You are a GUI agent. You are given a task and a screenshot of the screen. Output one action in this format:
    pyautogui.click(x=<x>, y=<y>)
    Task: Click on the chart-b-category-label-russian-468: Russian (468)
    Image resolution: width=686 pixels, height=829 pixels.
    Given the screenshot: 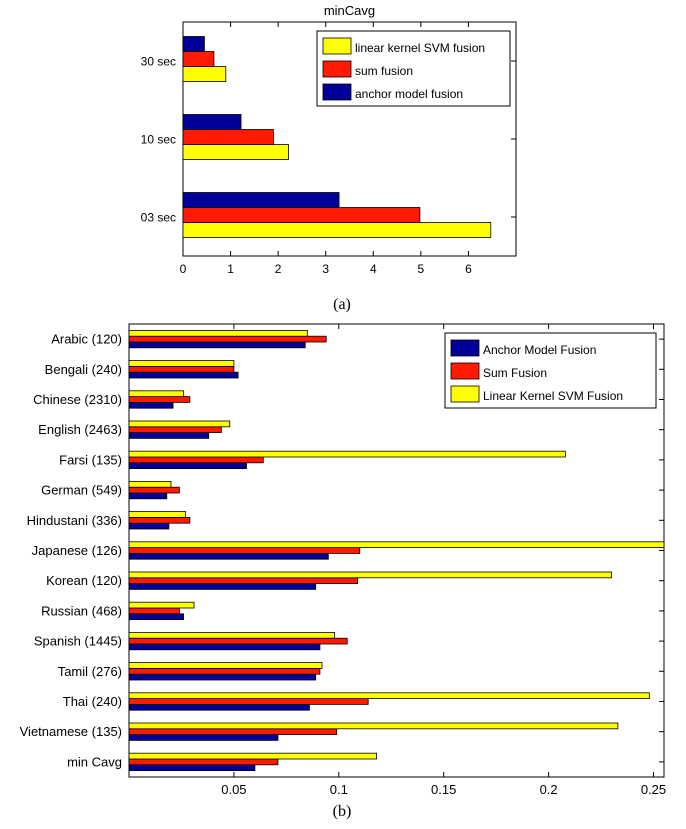 What is the action you would take?
    pyautogui.click(x=81, y=610)
    